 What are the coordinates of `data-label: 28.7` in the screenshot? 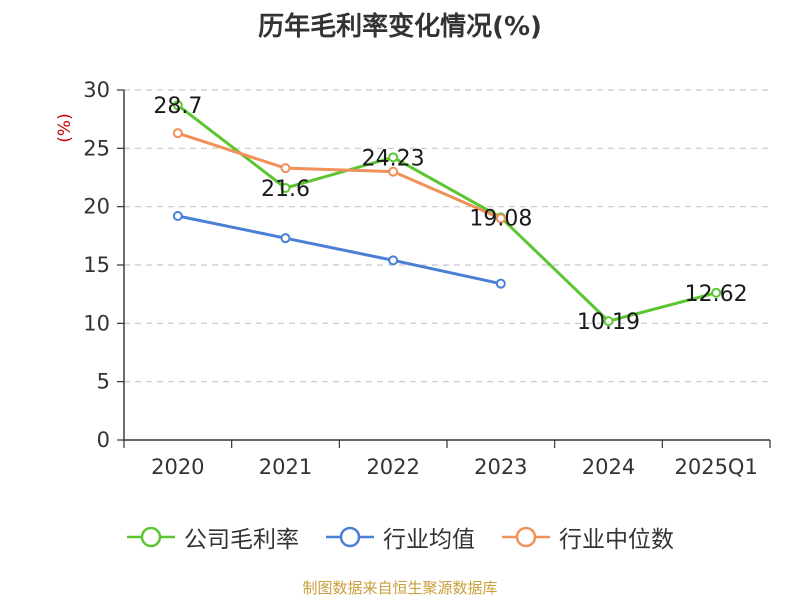 It's located at (177, 106).